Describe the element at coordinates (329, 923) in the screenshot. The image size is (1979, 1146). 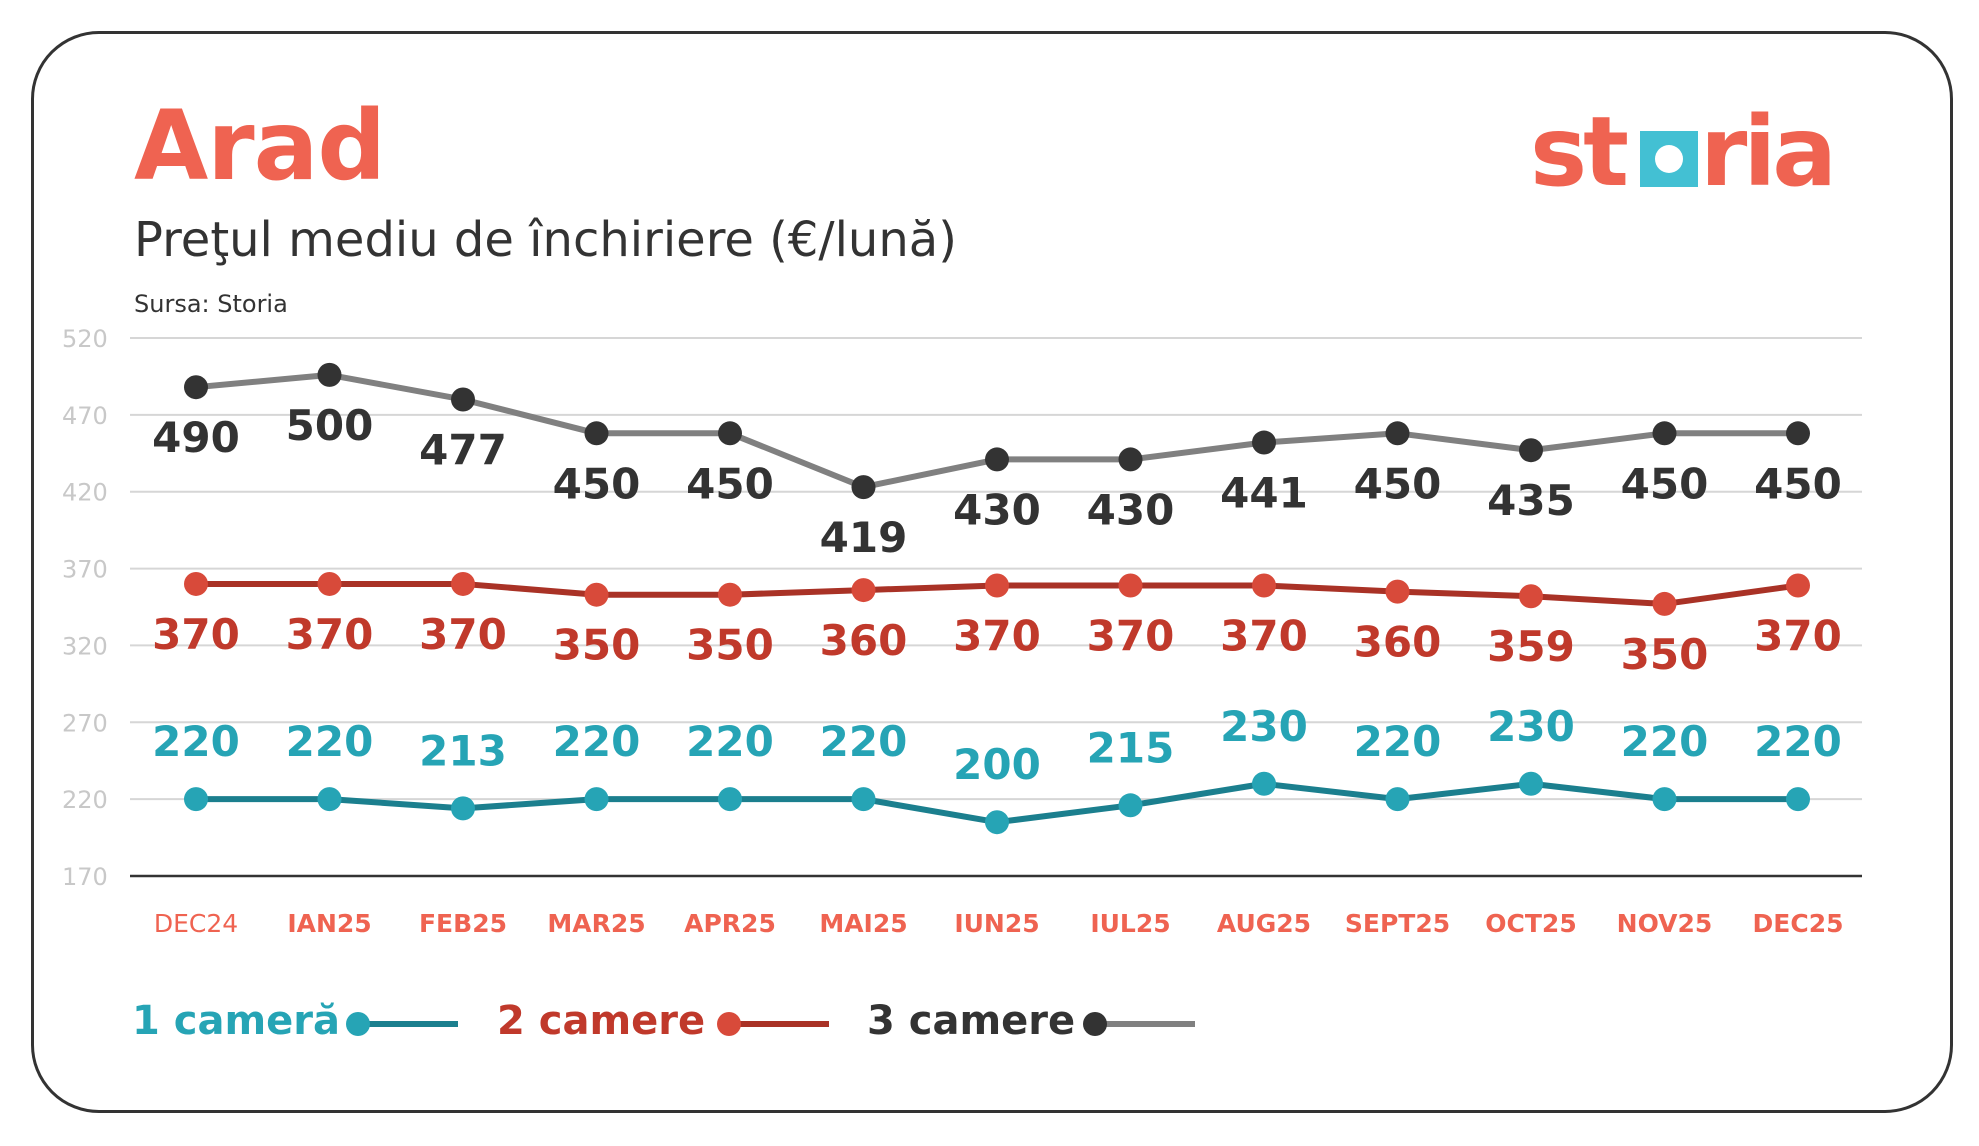
I see `x-tick-label: IAN25` at that location.